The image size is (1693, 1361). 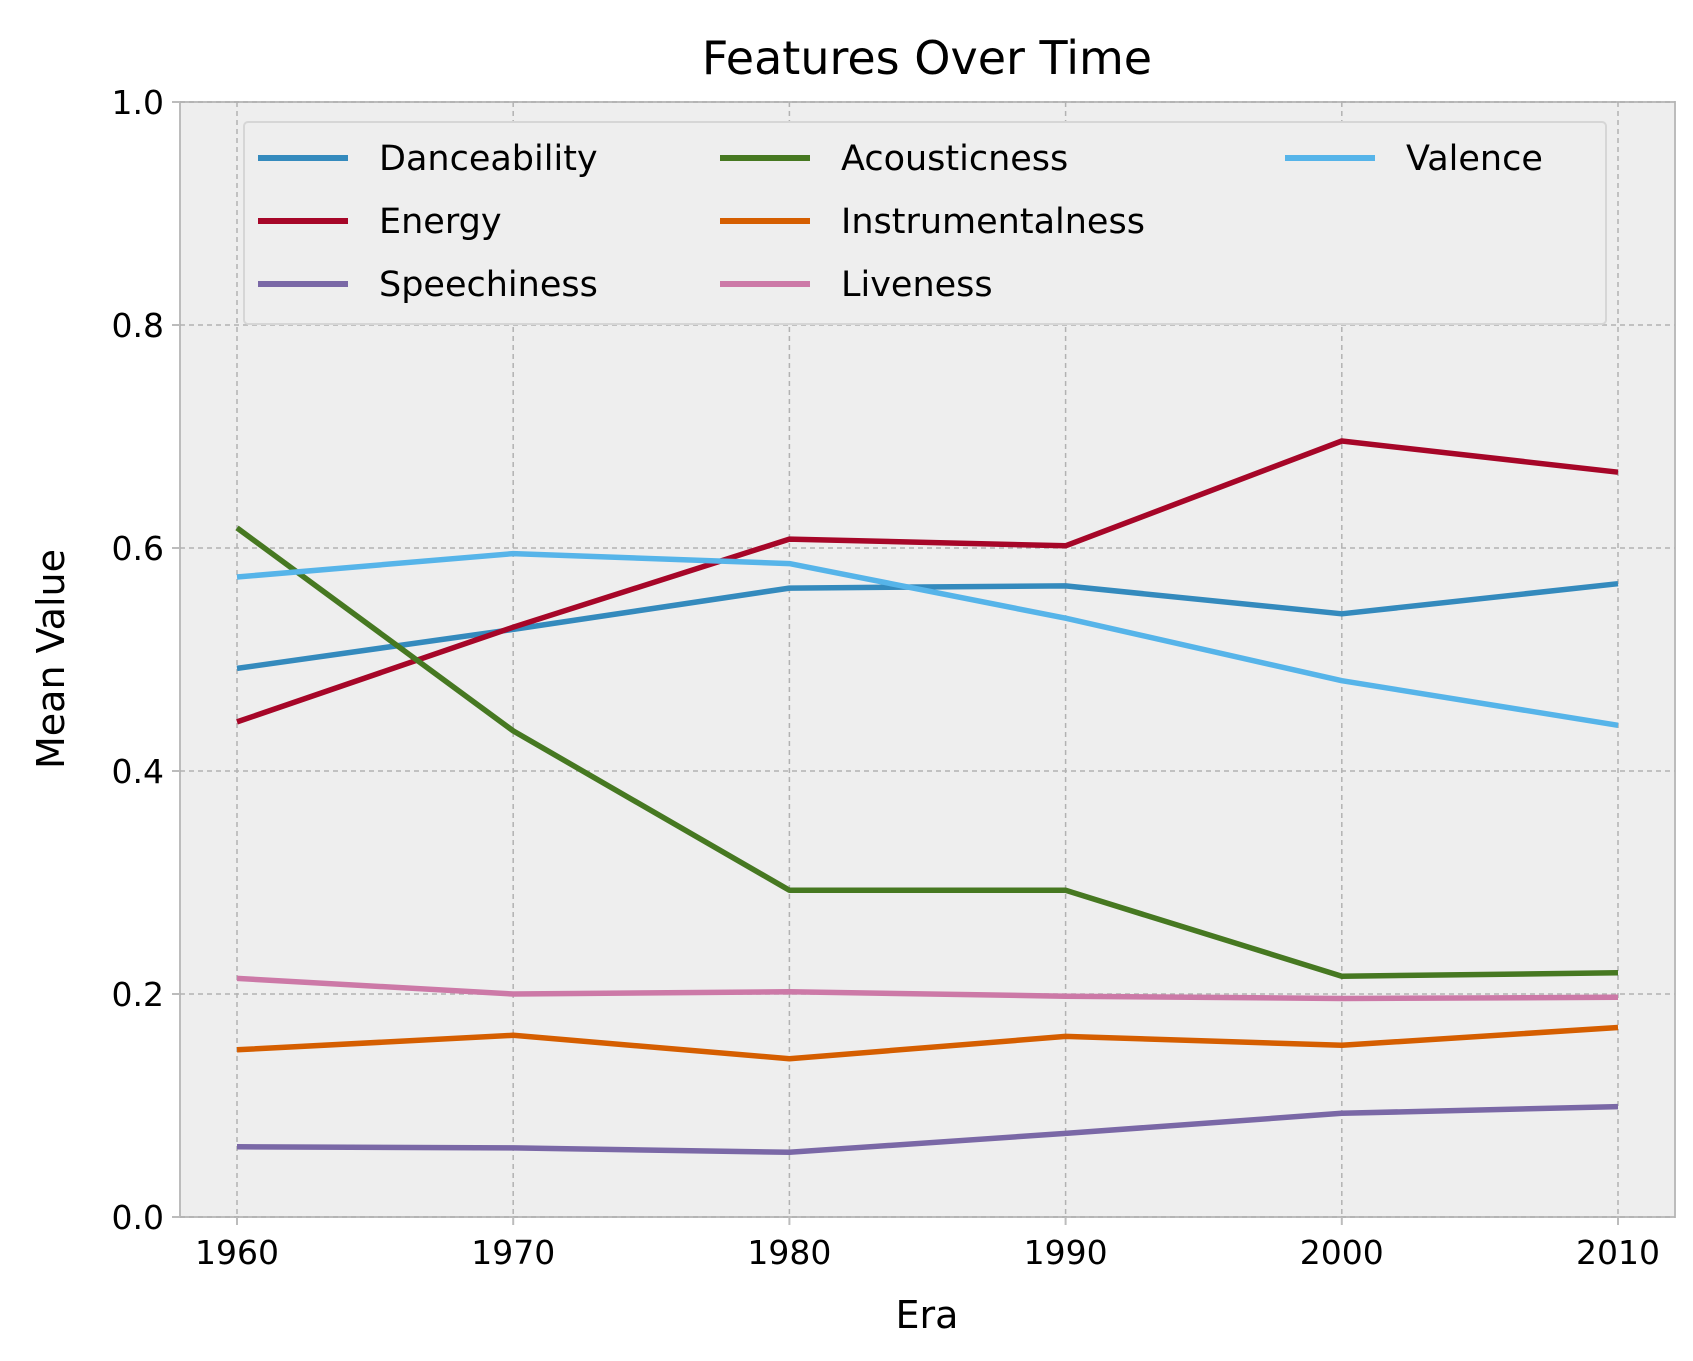 I want to click on x-tick-label: 1970, so click(x=513, y=1252).